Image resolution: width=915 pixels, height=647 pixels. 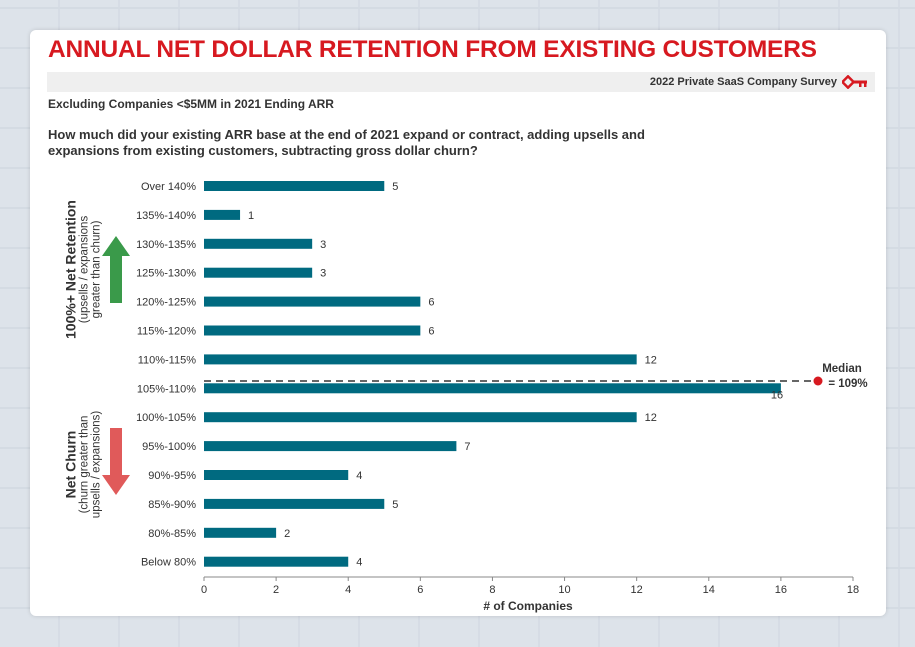 I want to click on x-tick-label: 6, so click(x=420, y=590).